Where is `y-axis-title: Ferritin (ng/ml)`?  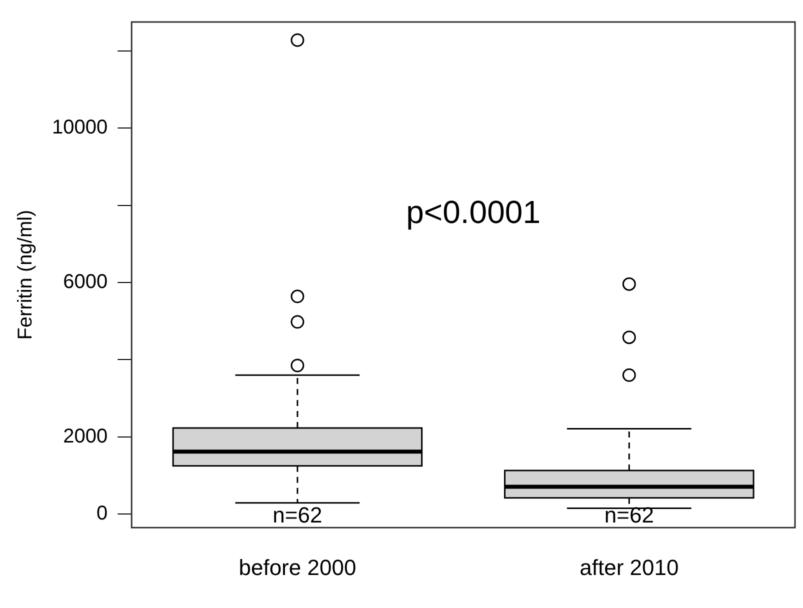
y-axis-title: Ferritin (ng/ml) is located at coordinates (25, 275).